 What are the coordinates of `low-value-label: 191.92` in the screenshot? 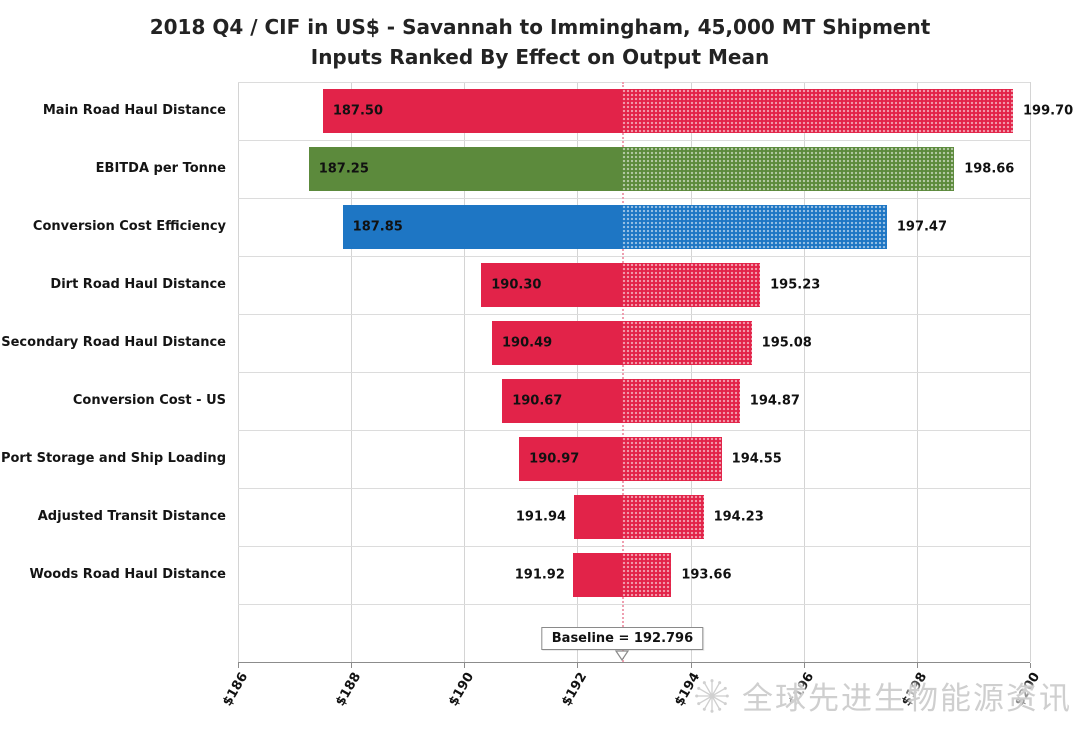 It's located at (539, 575).